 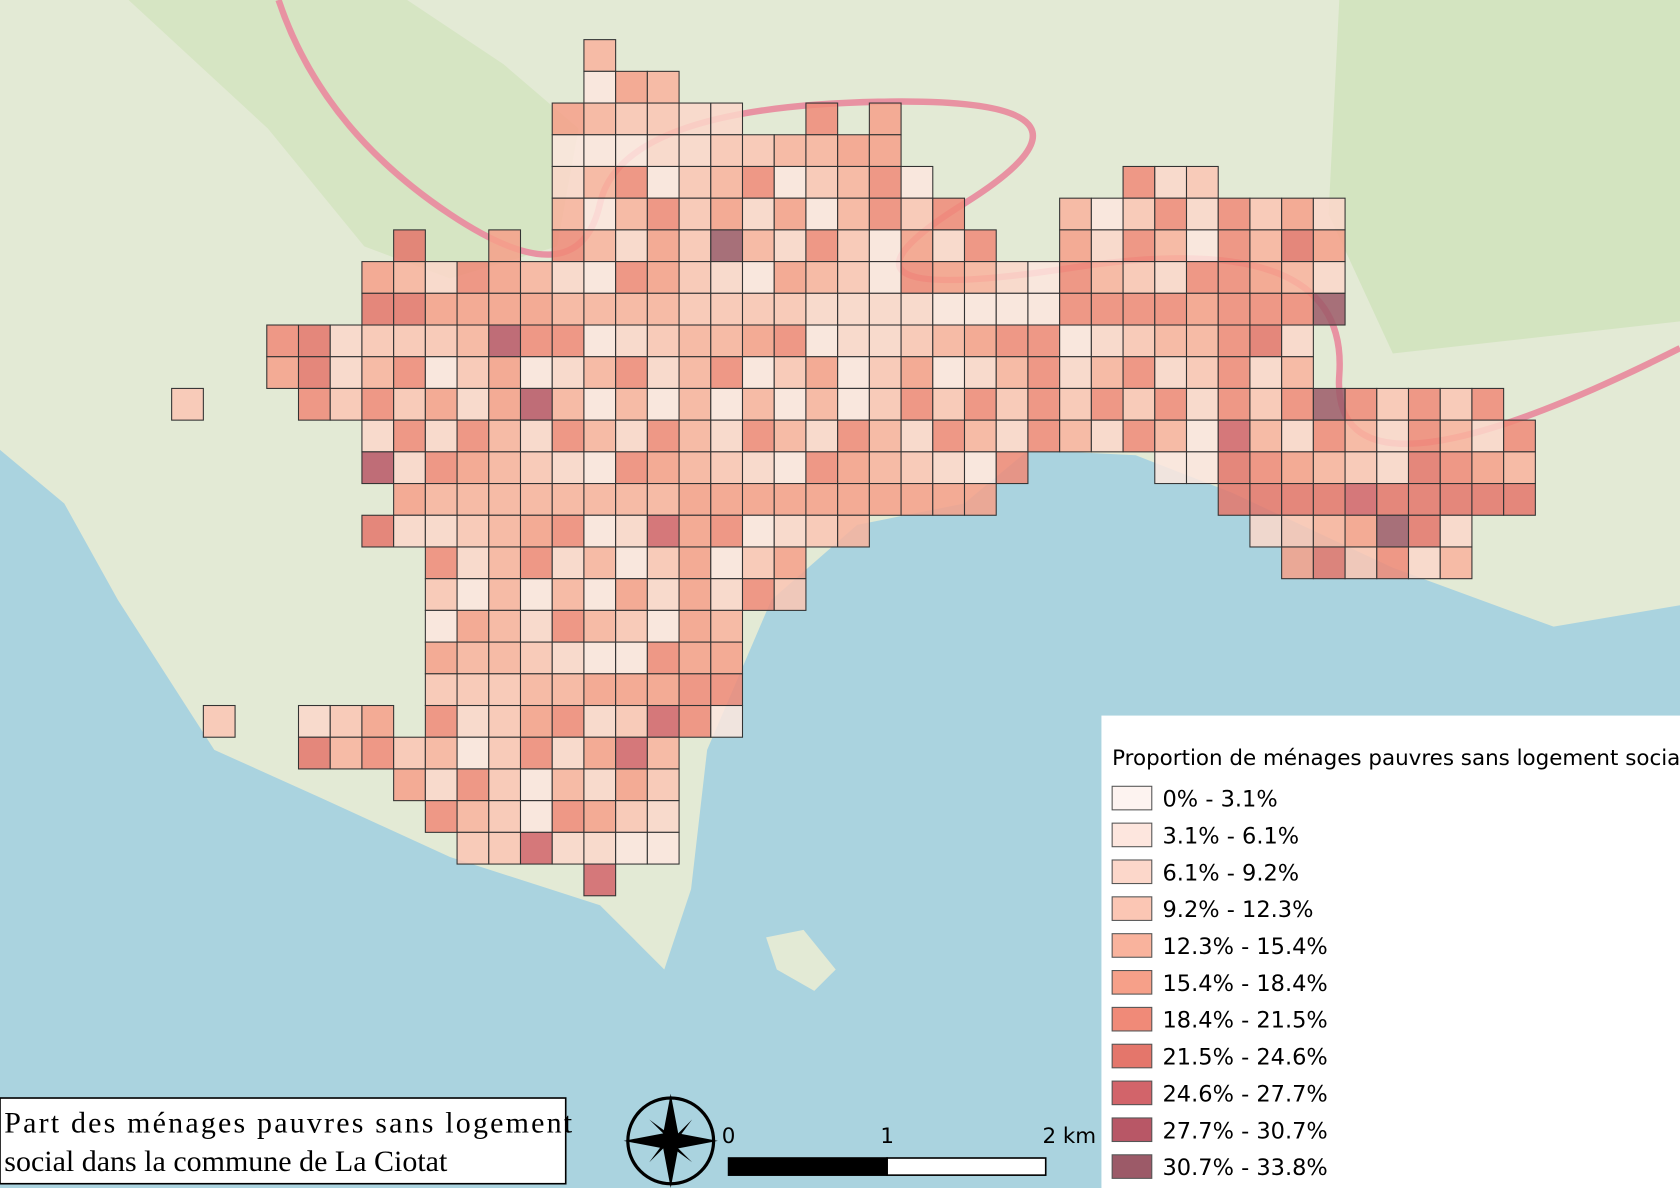 What do you see at coordinates (801, 960) in the screenshot?
I see `island` at bounding box center [801, 960].